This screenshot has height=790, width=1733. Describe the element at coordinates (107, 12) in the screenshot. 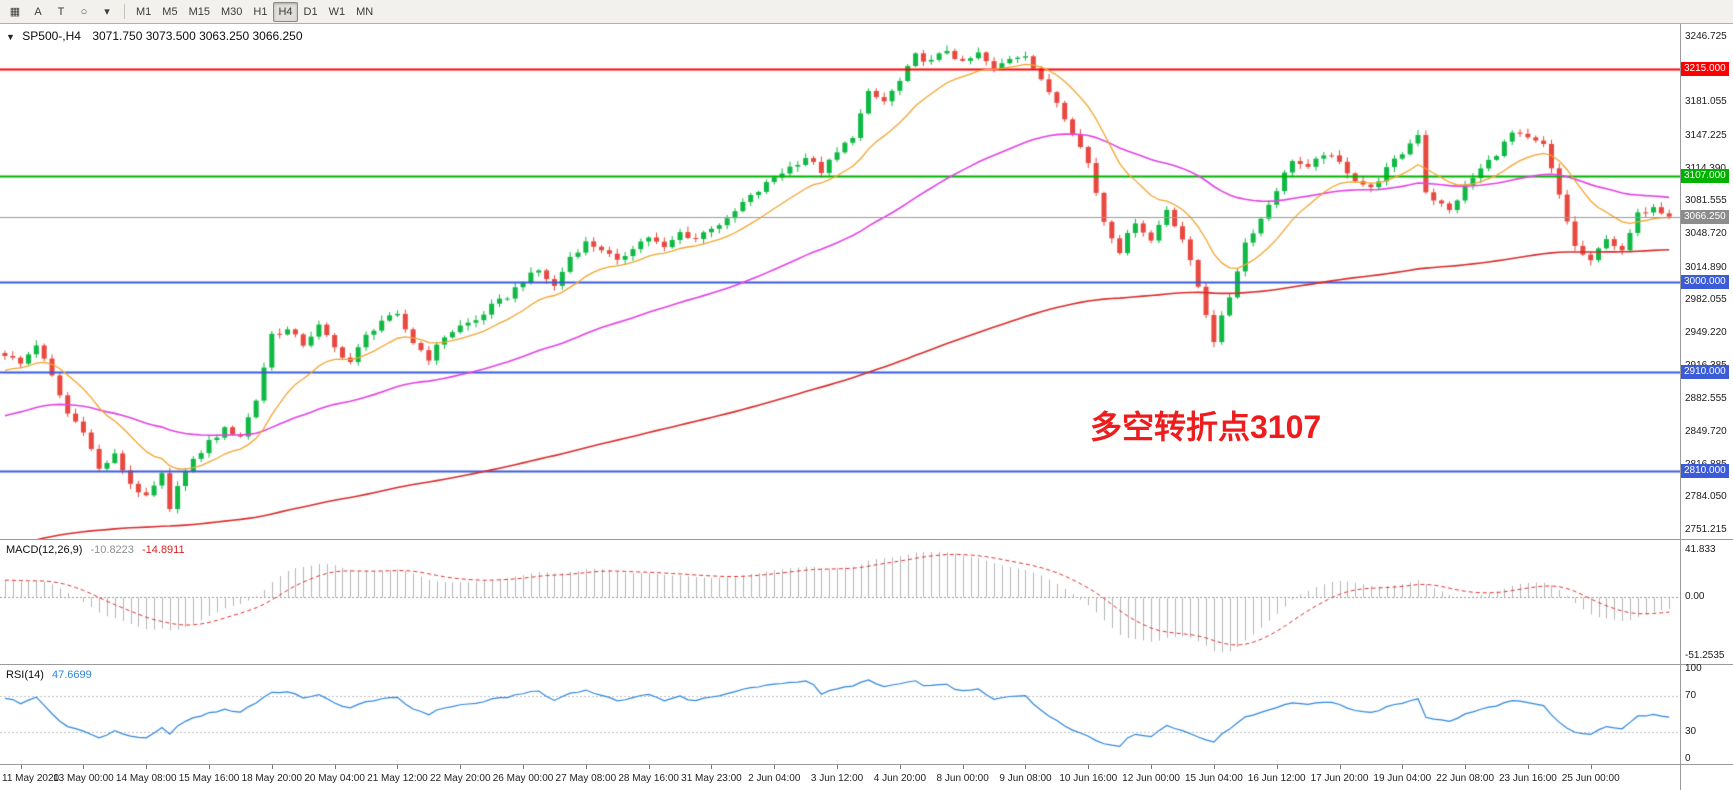

I see `shapes-dropdown-caret-icon: ▾` at that location.